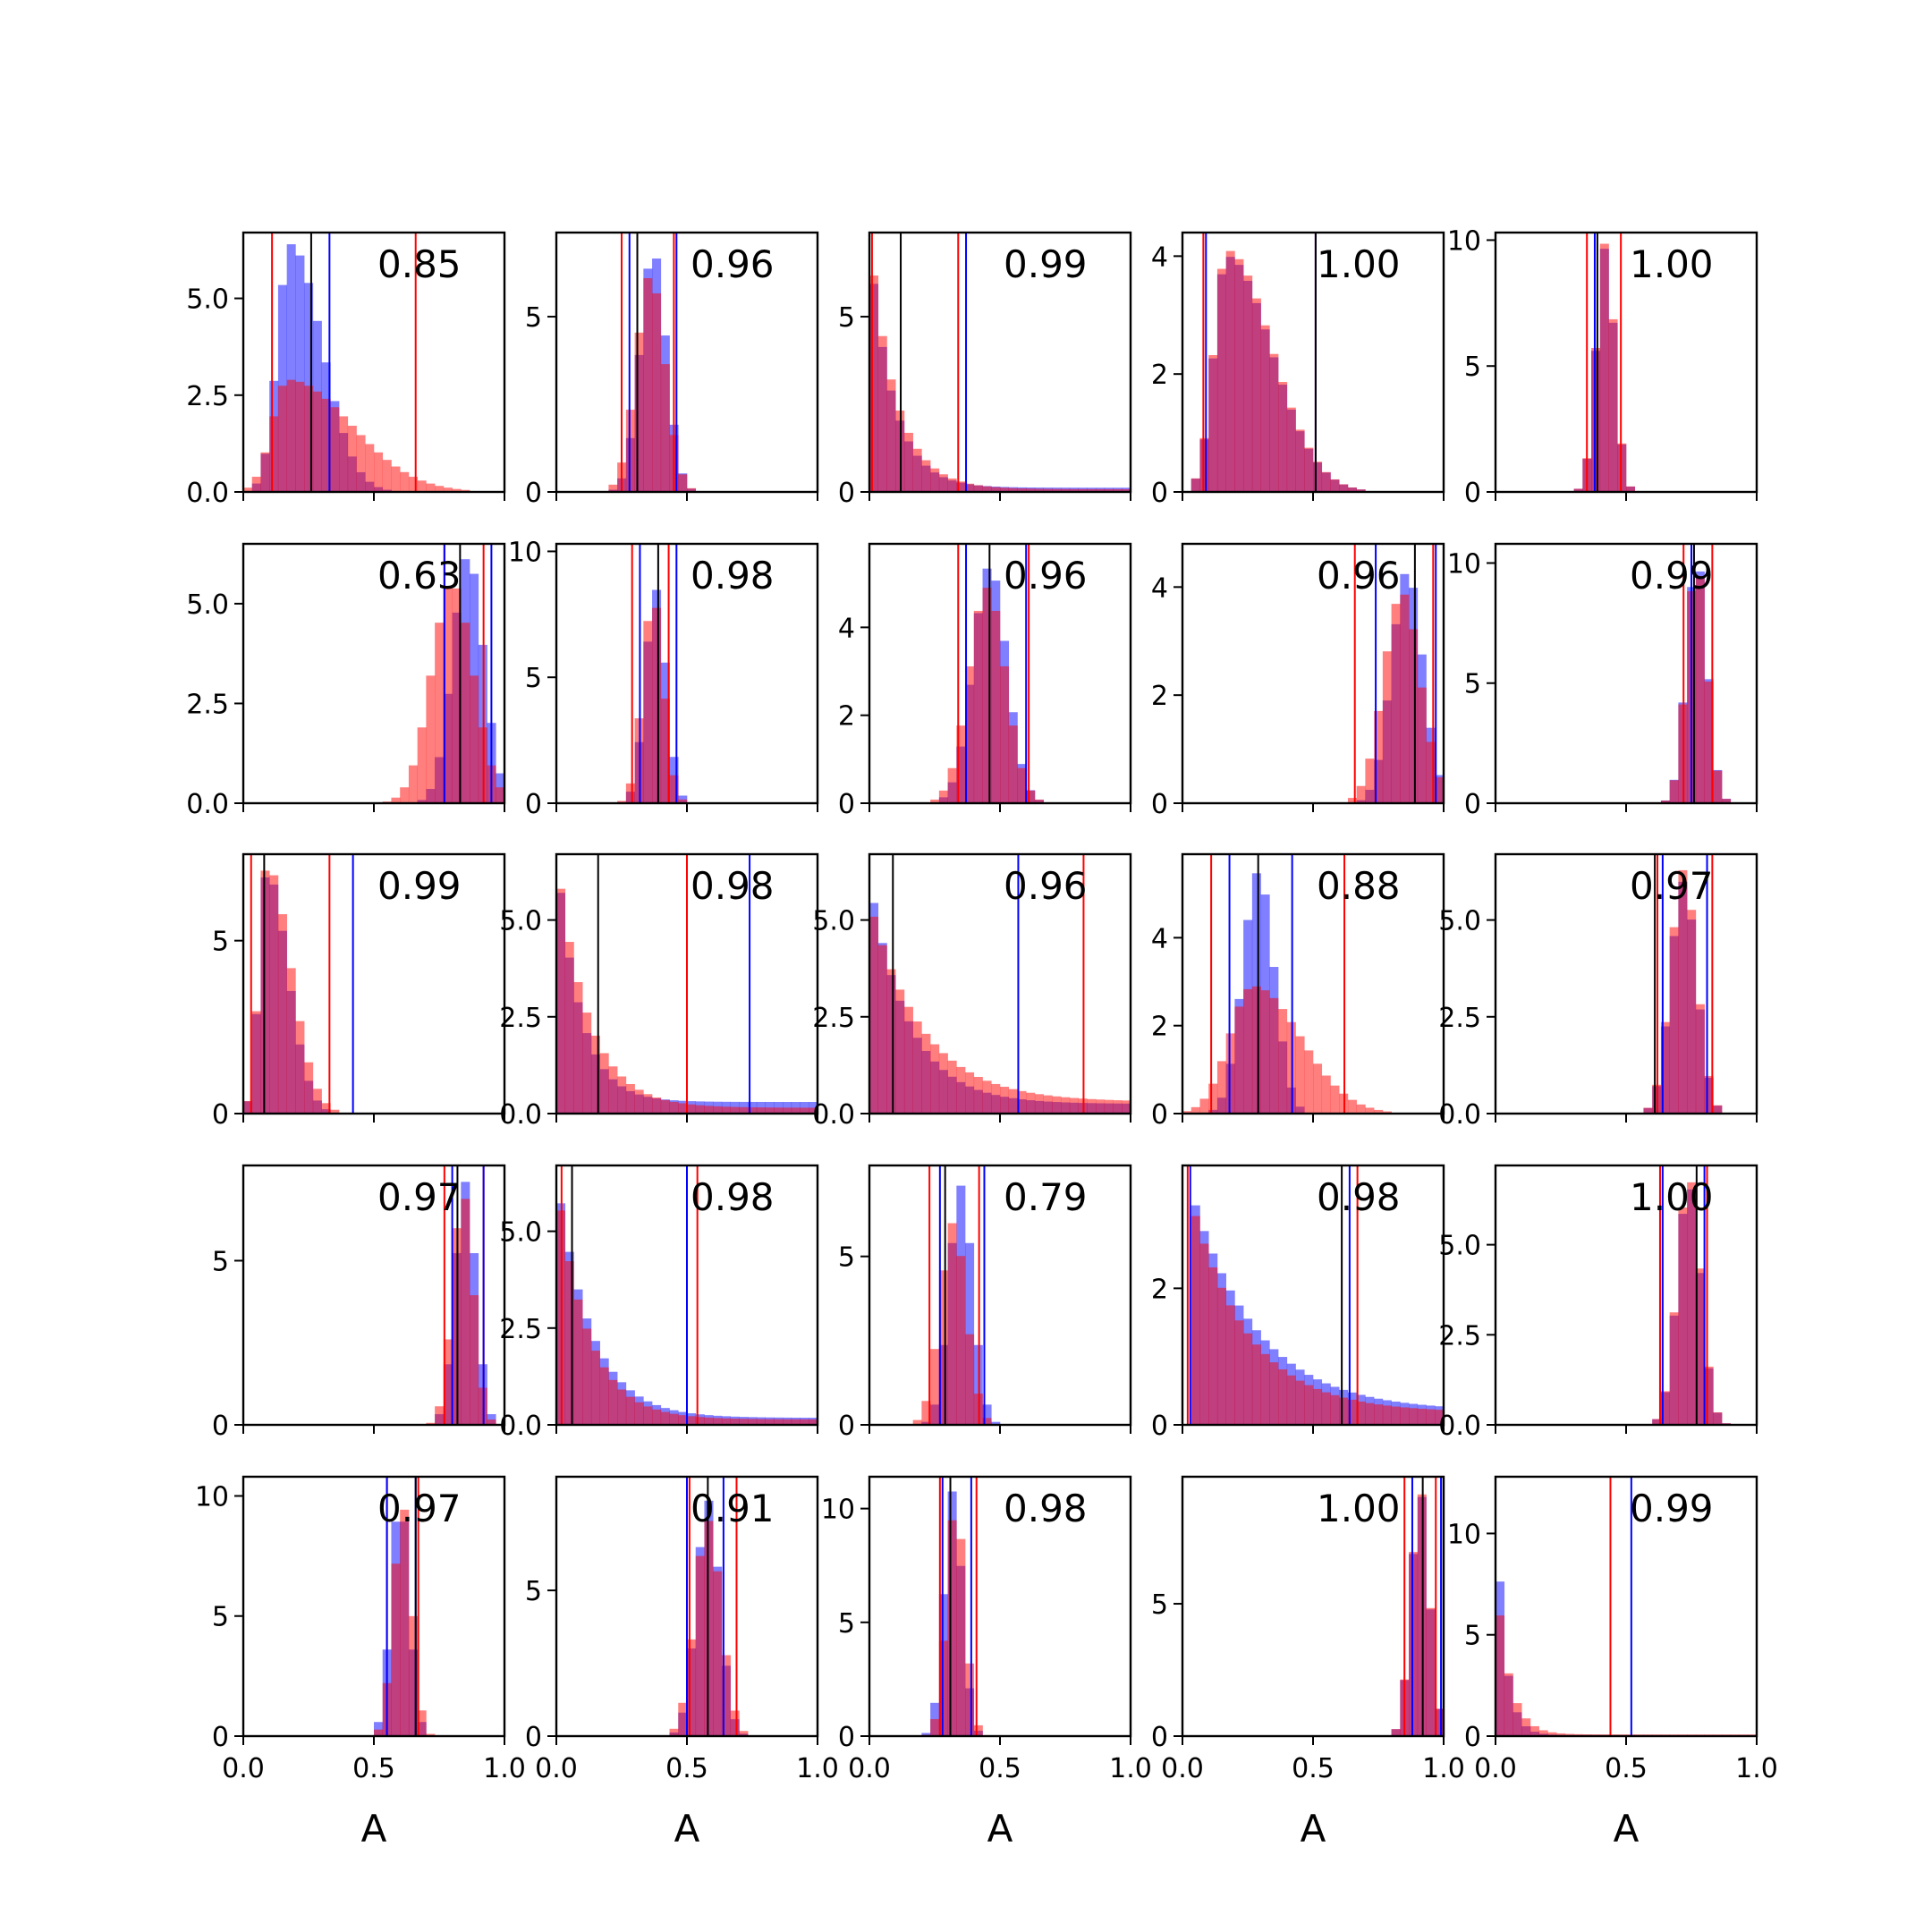  Describe the element at coordinates (1464, 1534) in the screenshot. I see `y-tick-label: 10` at that location.